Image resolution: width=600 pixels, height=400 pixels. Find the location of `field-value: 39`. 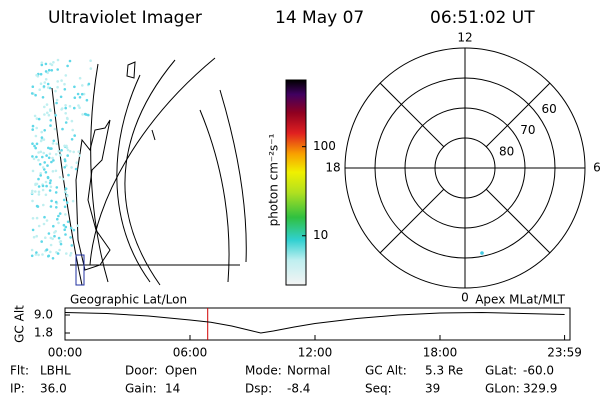

field-value: 39 is located at coordinates (432, 389).